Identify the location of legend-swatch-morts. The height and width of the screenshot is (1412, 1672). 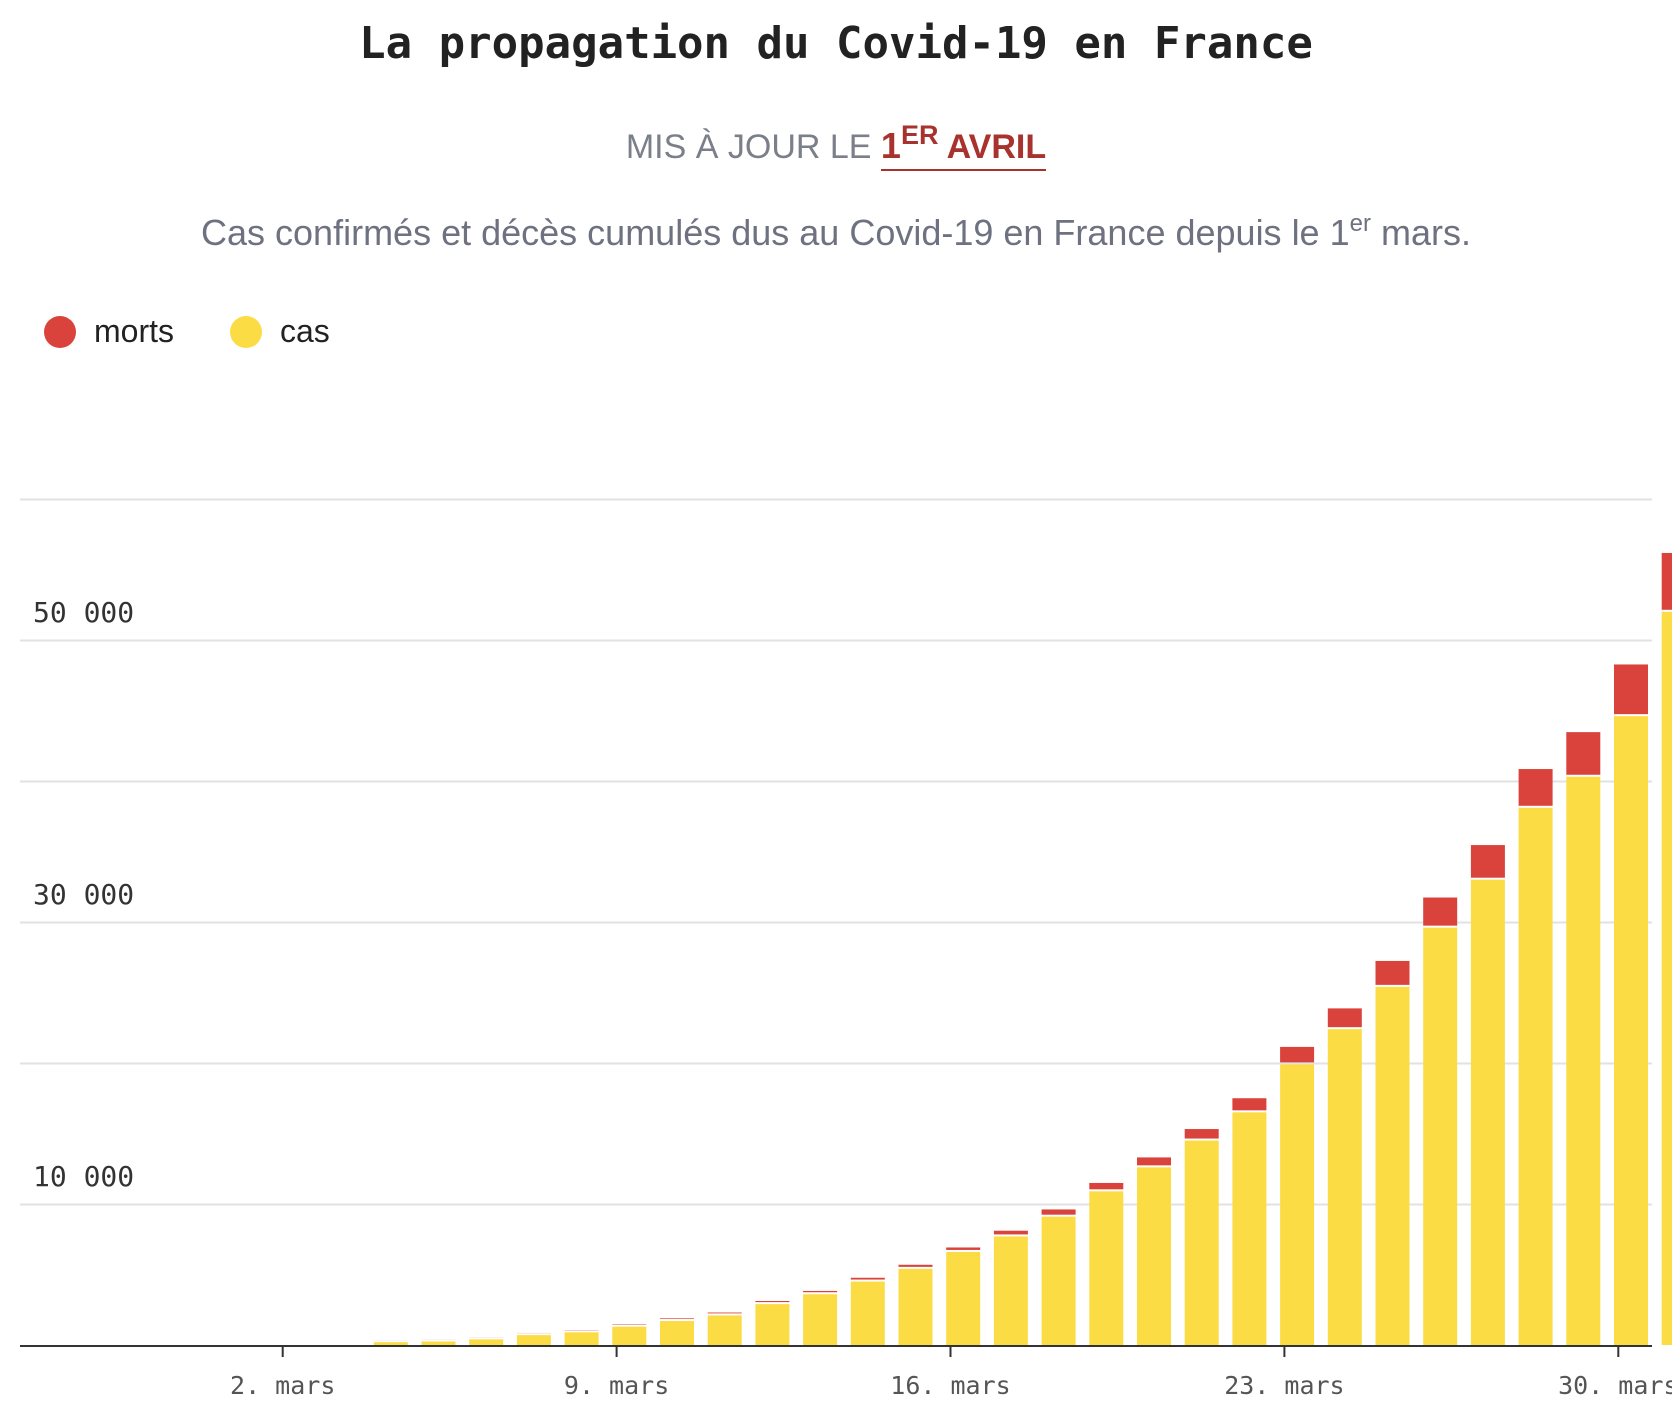
(60, 331).